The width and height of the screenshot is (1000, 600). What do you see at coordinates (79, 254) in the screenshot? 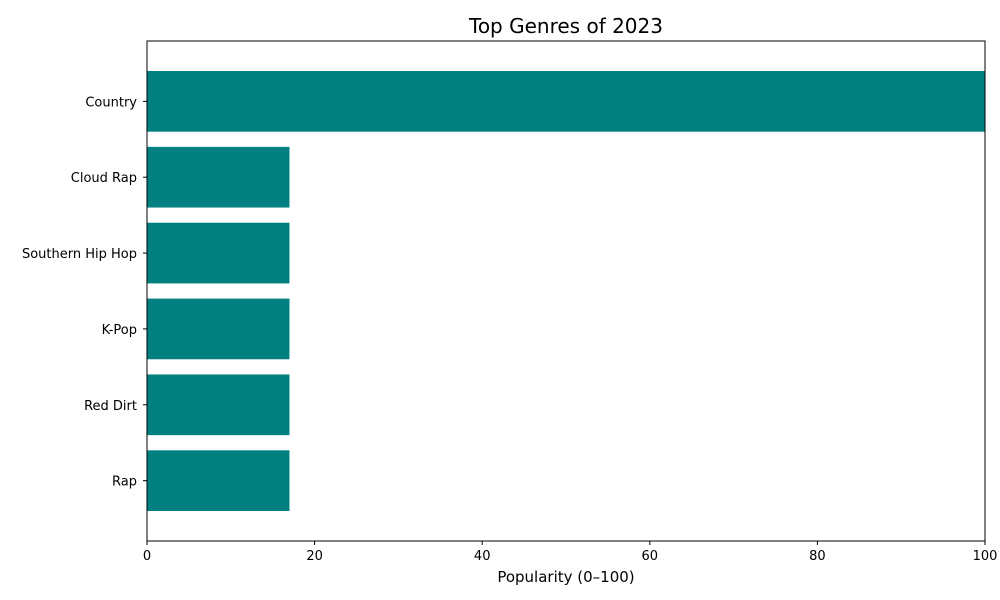
I see `y-tick-label: Southern Hip Hop` at bounding box center [79, 254].